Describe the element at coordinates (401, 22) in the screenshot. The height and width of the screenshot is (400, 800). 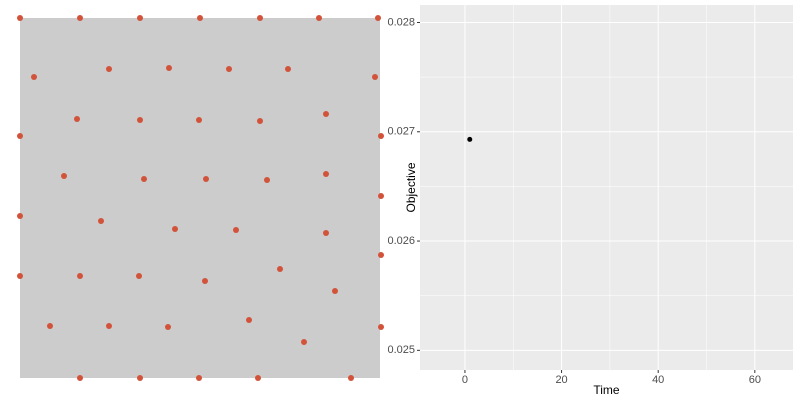
I see `y-tick-label: 0.028` at that location.